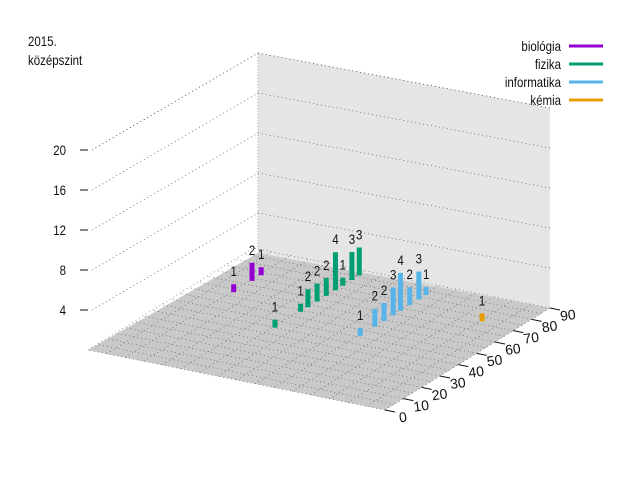  I want to click on chart-title-line-2: középszint, so click(55, 60).